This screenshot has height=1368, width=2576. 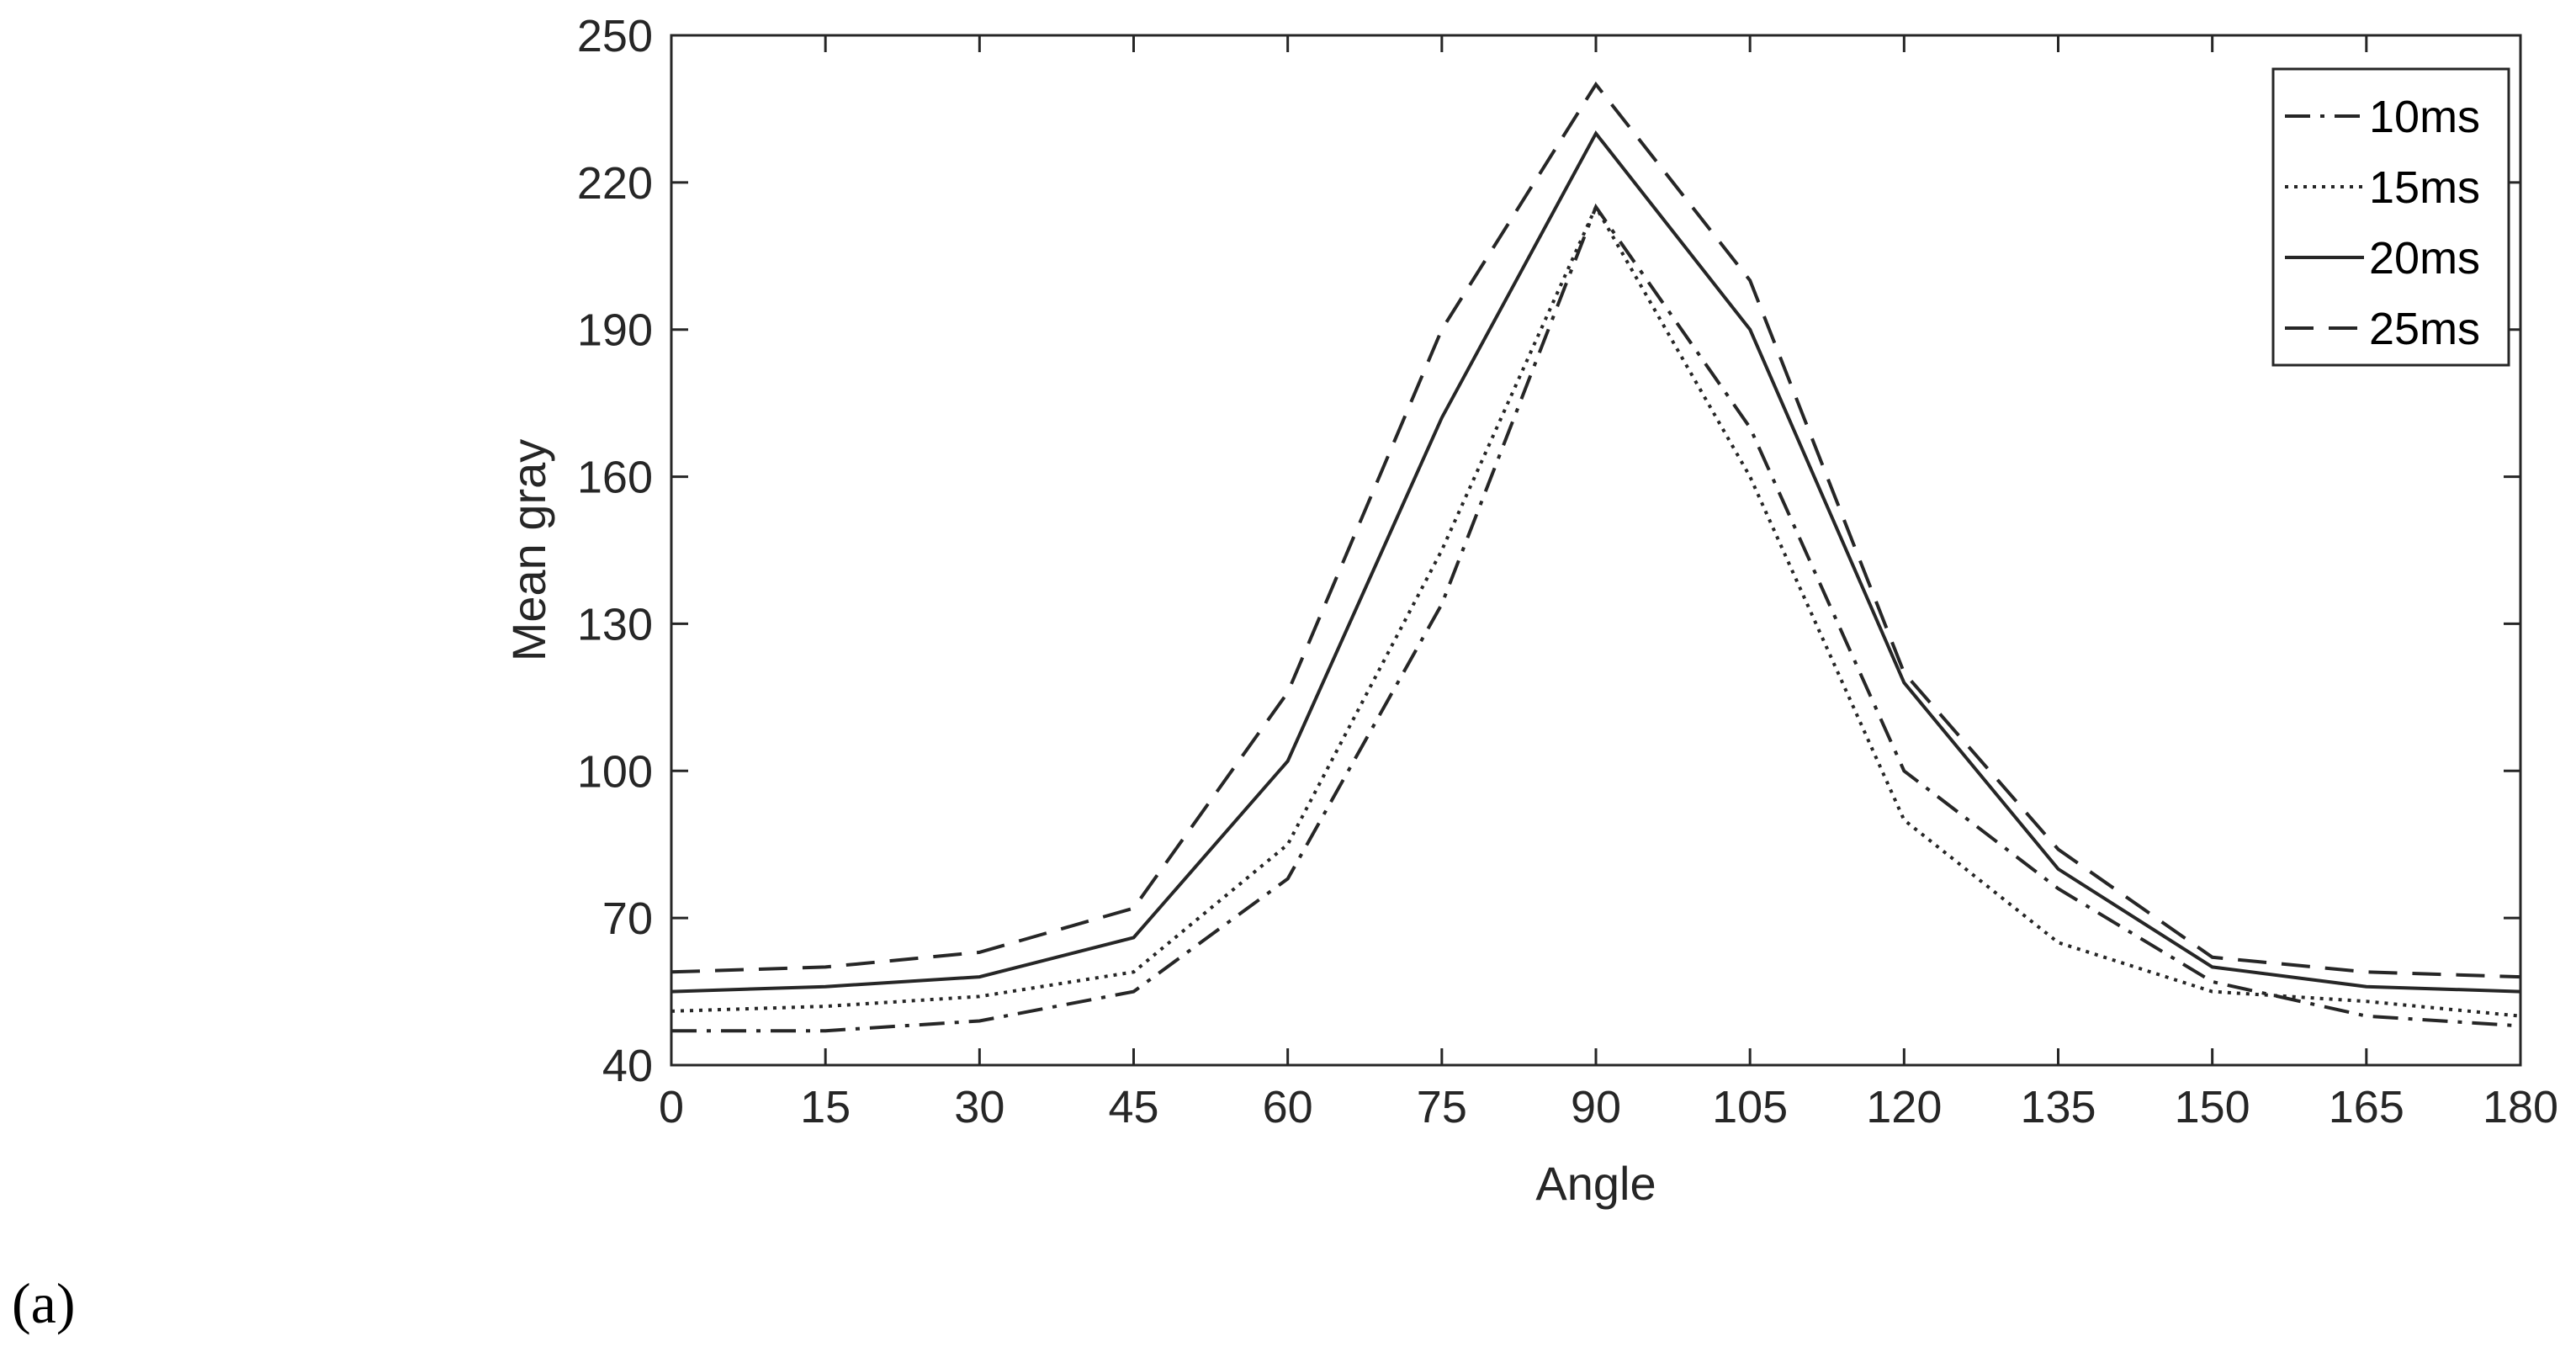 I want to click on x-tick-label: 135, so click(x=2058, y=1107).